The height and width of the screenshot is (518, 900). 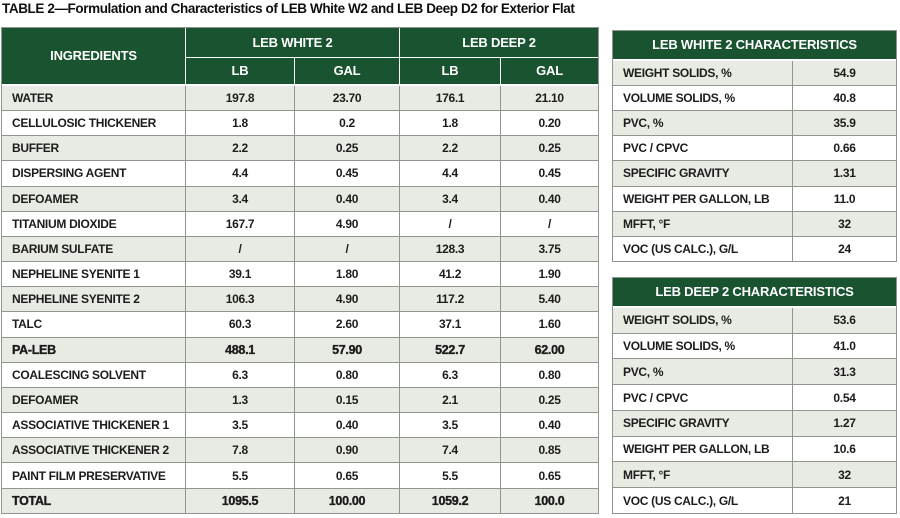 I want to click on characteristic-row: SPECIFIC GRAVITY 1.31, so click(x=754, y=173).